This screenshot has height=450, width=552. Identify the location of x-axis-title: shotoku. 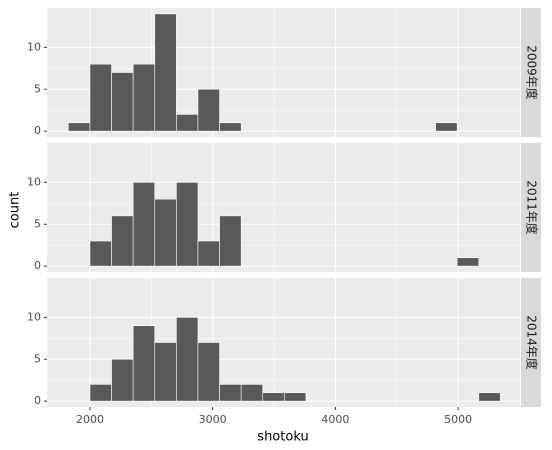
(282, 437).